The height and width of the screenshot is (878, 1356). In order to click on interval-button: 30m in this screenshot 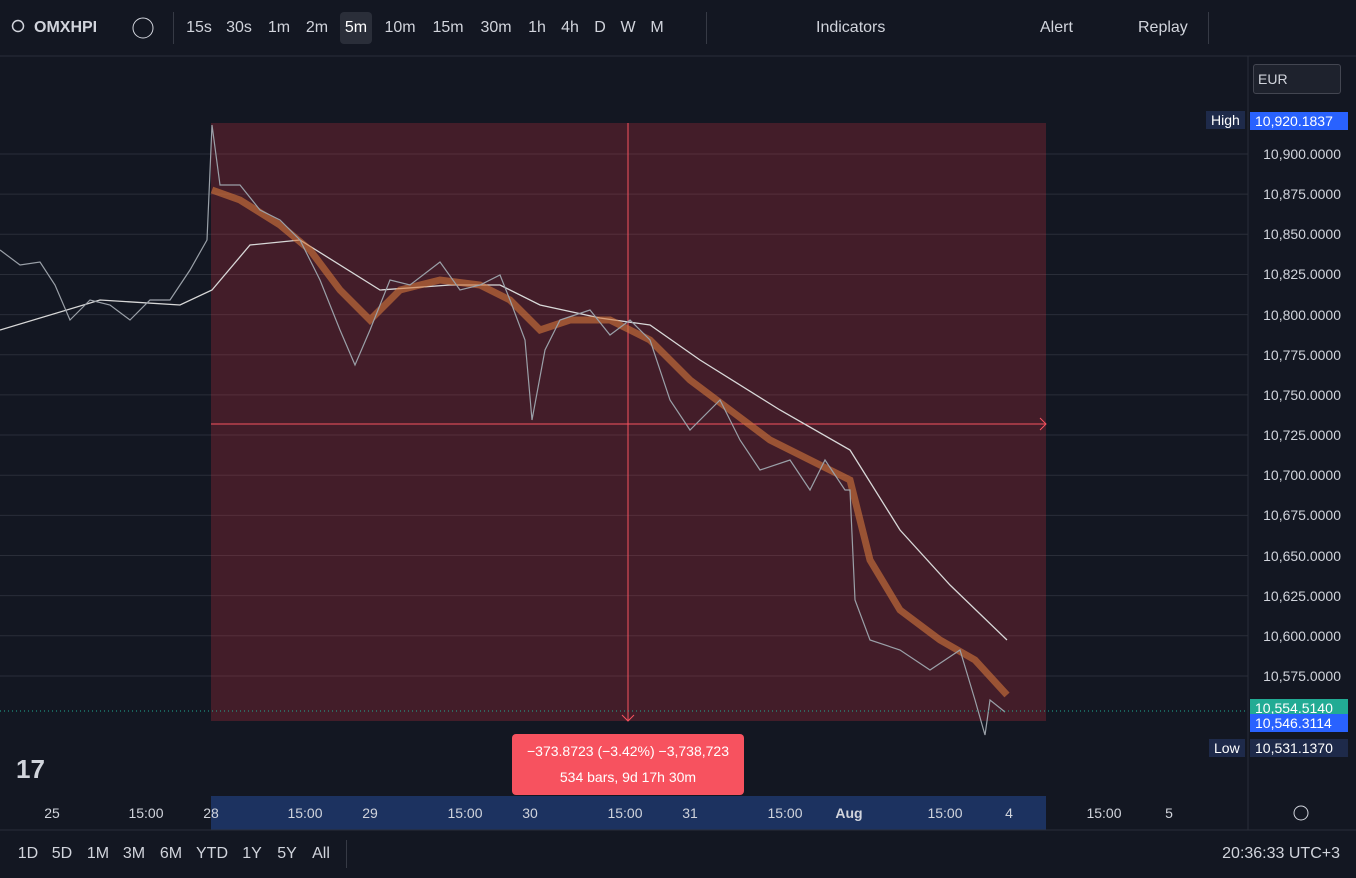, I will do `click(496, 27)`.